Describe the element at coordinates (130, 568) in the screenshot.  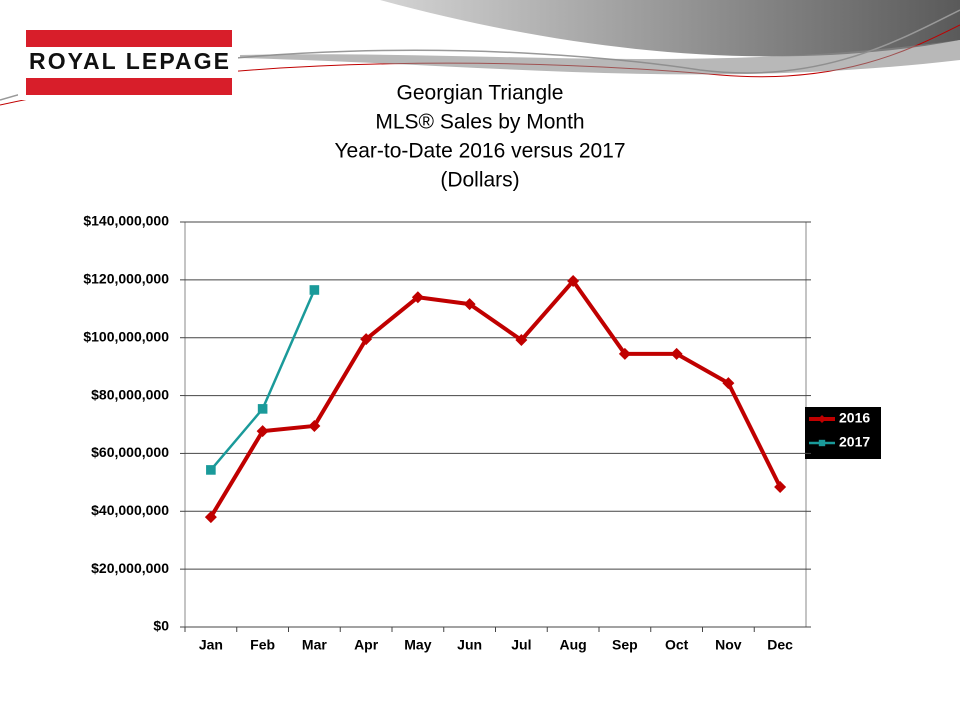
I see `y-tick-label: $20,000,000` at that location.